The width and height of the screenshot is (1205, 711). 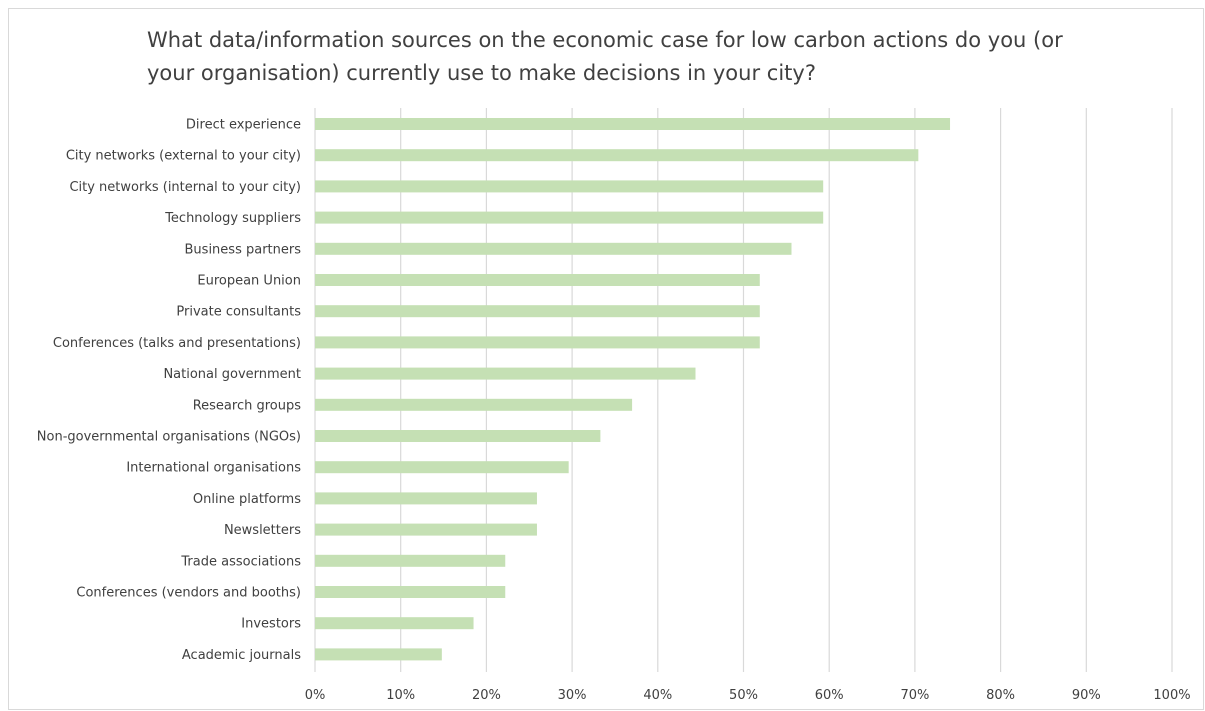 I want to click on category-label: Conferences (talks and presentations), so click(x=177, y=343).